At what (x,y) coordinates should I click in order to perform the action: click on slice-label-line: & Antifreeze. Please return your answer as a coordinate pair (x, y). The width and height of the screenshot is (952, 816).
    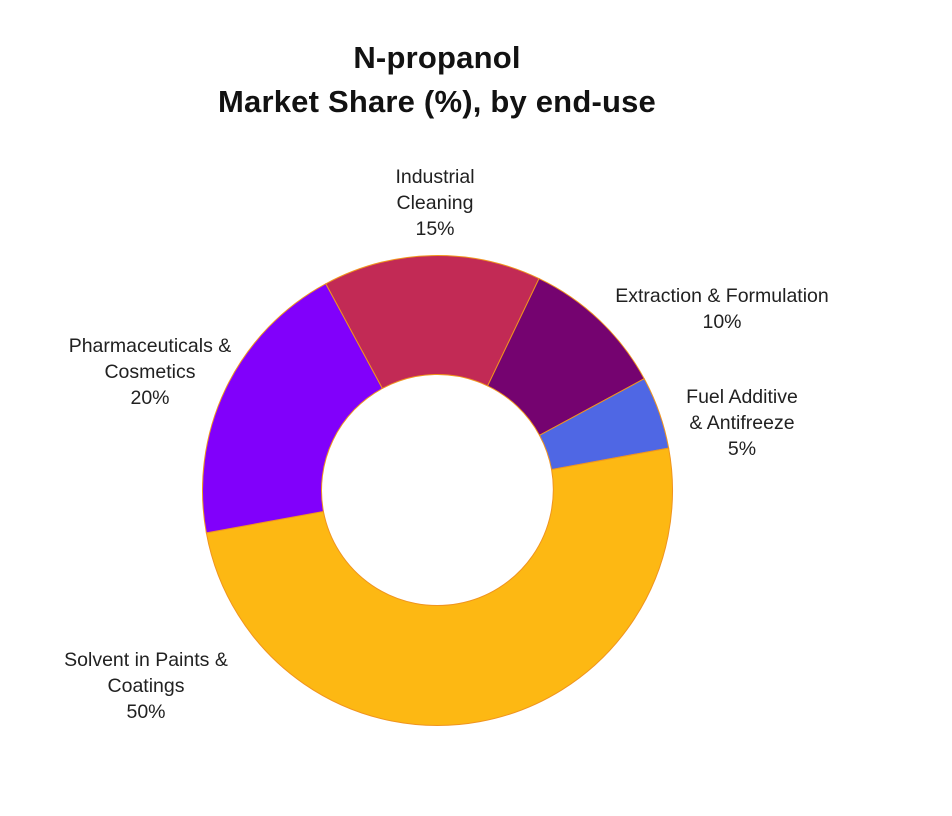
    Looking at the image, I should click on (742, 423).